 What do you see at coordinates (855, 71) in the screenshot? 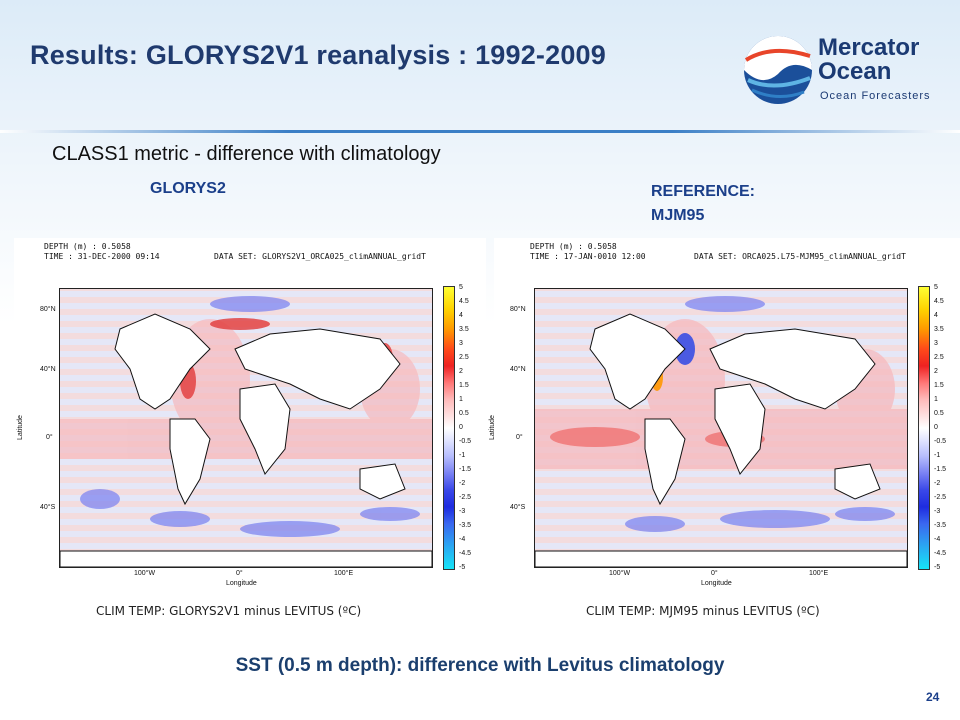
I see `logo-text-ocean: Ocean` at bounding box center [855, 71].